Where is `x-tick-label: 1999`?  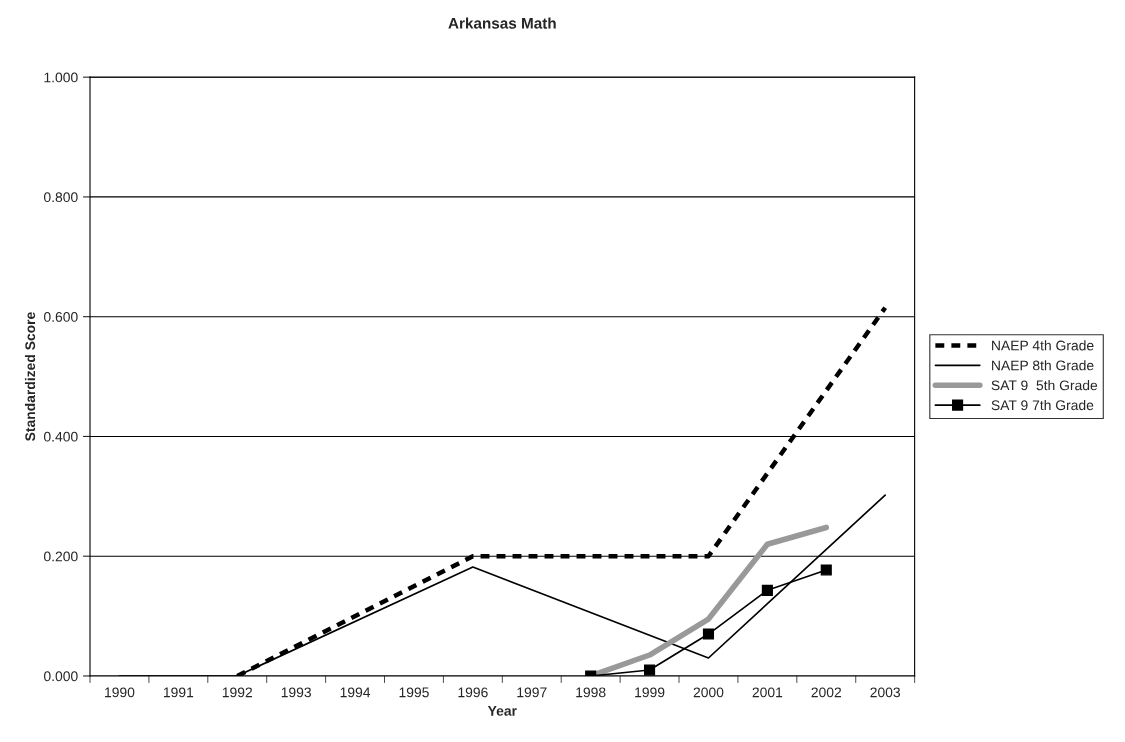 x-tick-label: 1999 is located at coordinates (650, 692).